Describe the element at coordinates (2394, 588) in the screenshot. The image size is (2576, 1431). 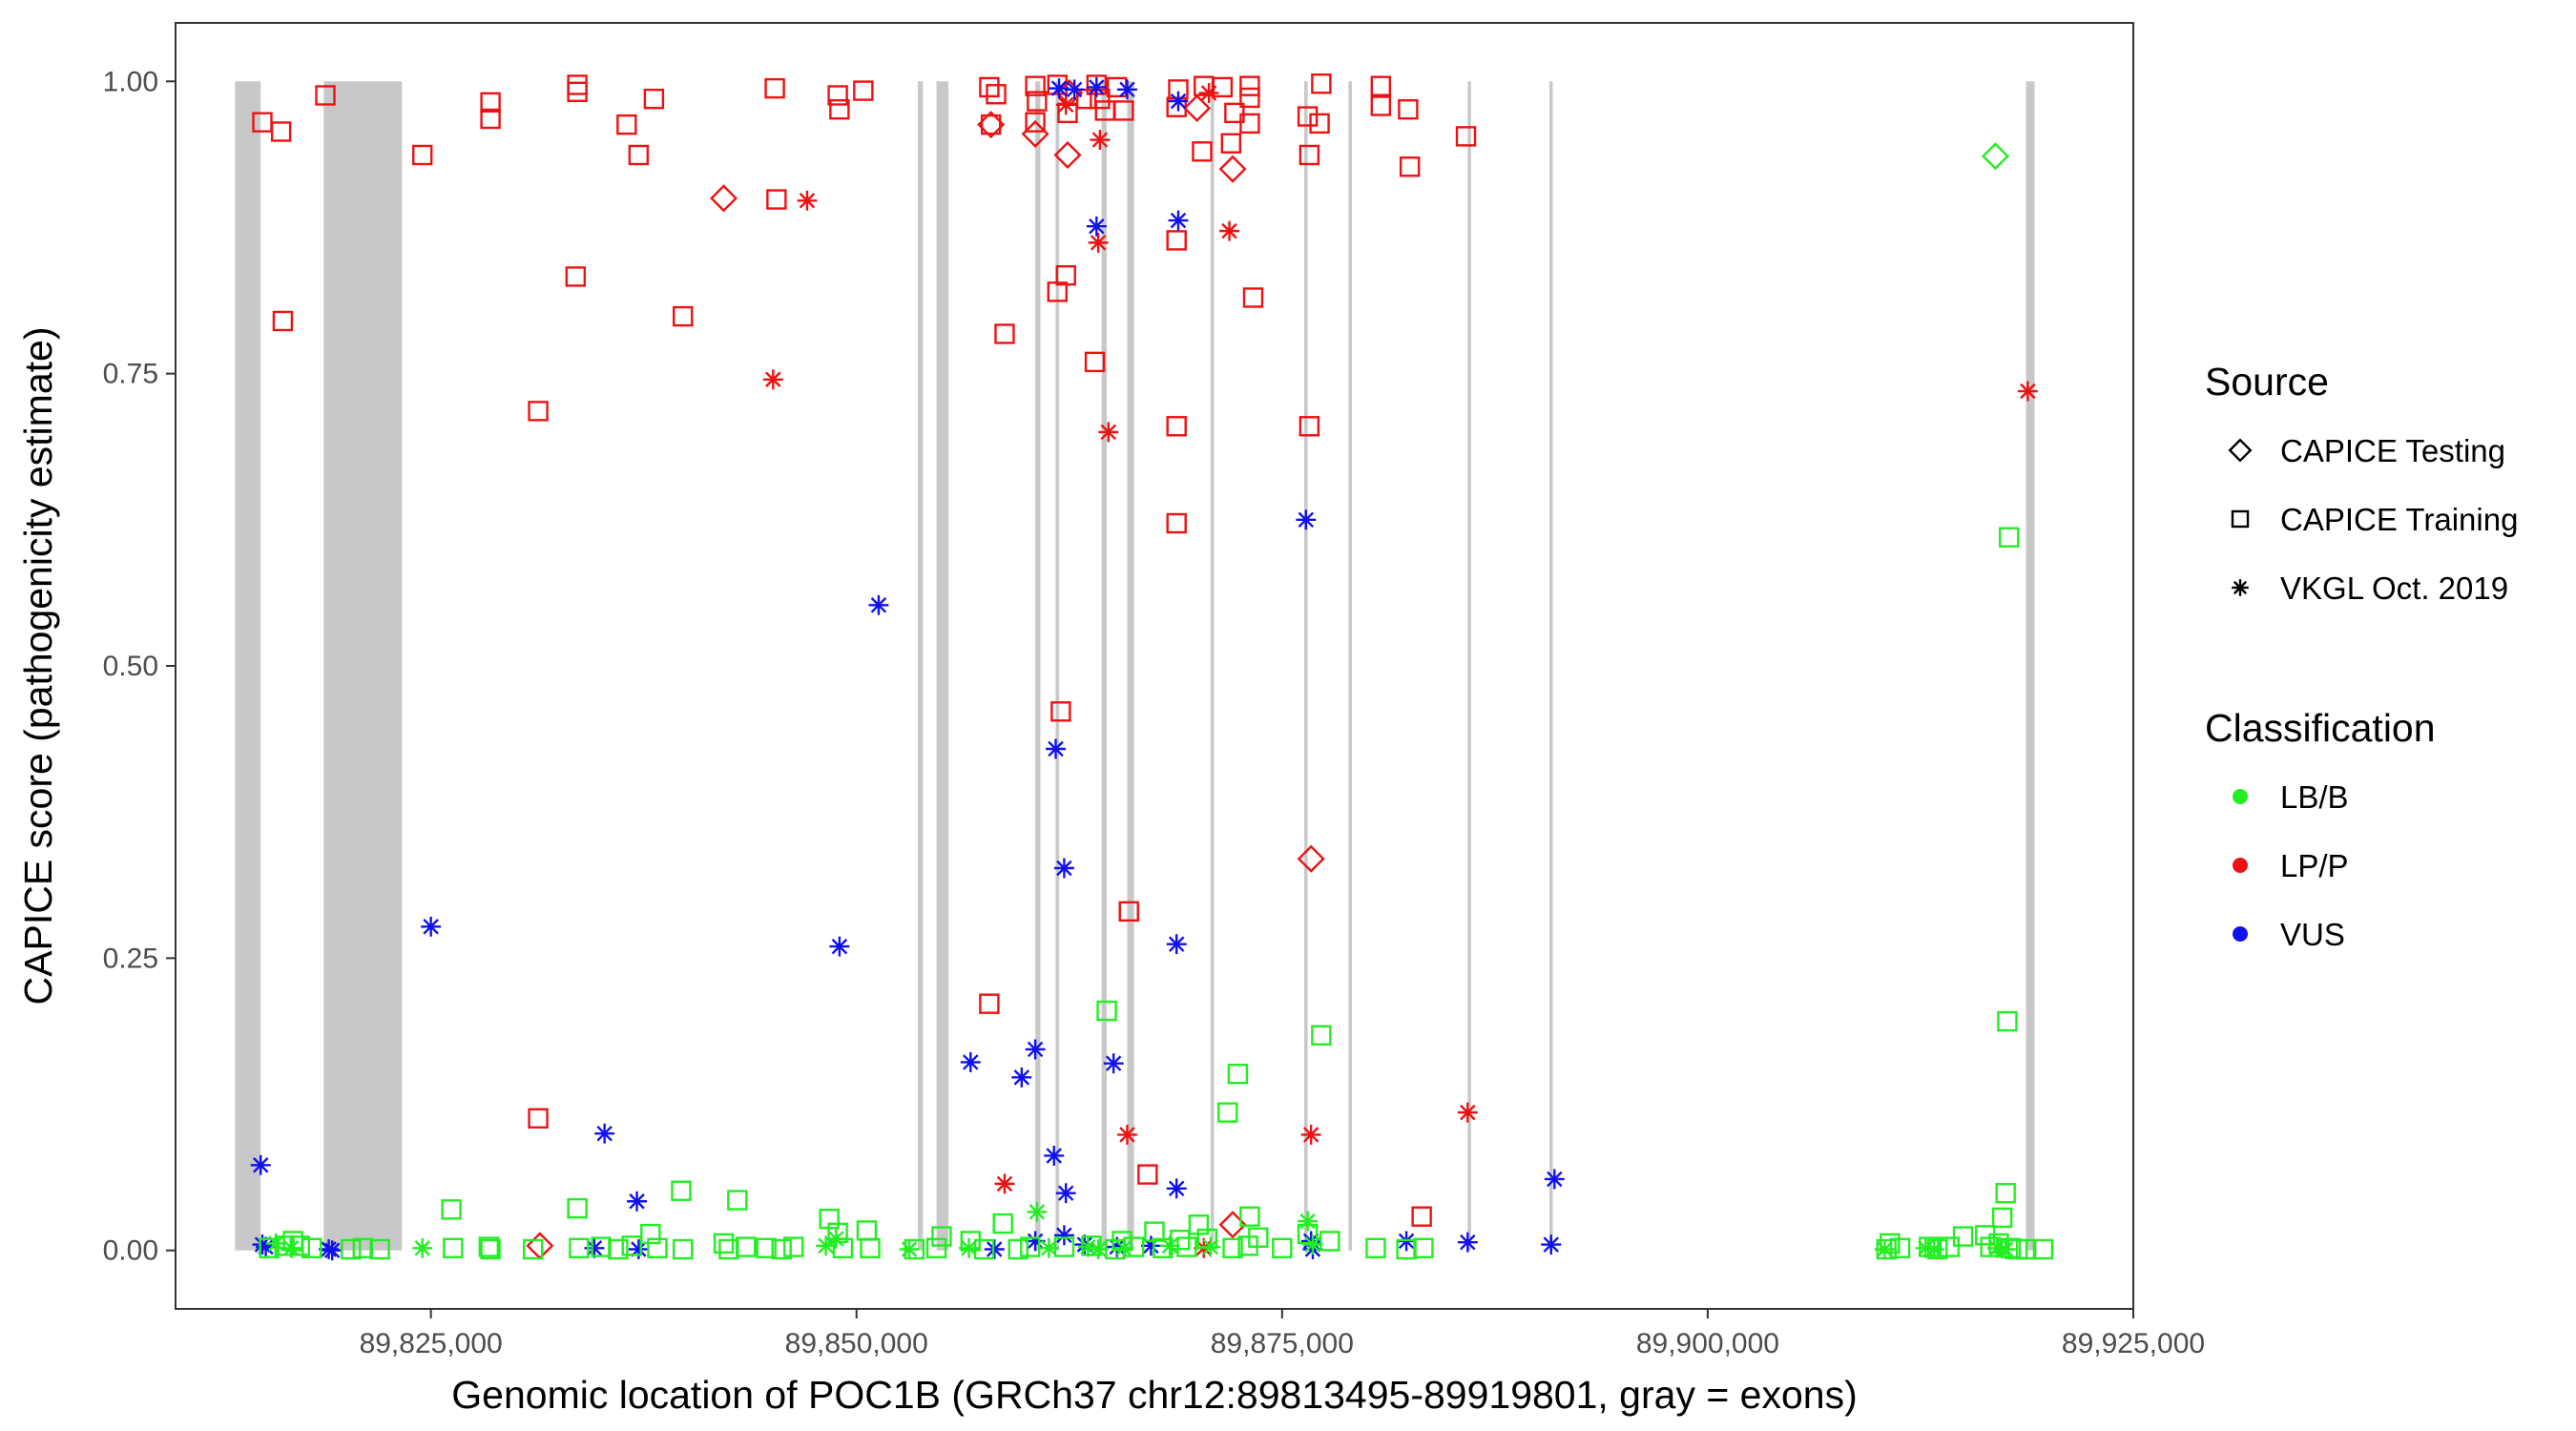
I see `legend-source-label: VKGL Oct. 2019` at that location.